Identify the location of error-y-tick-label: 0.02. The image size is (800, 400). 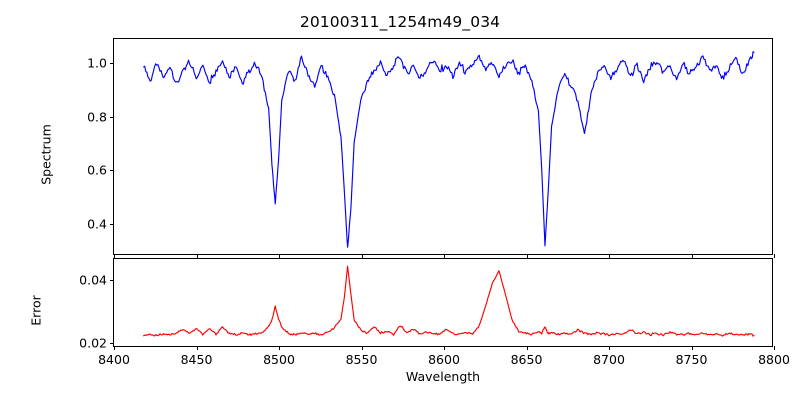
(93, 343).